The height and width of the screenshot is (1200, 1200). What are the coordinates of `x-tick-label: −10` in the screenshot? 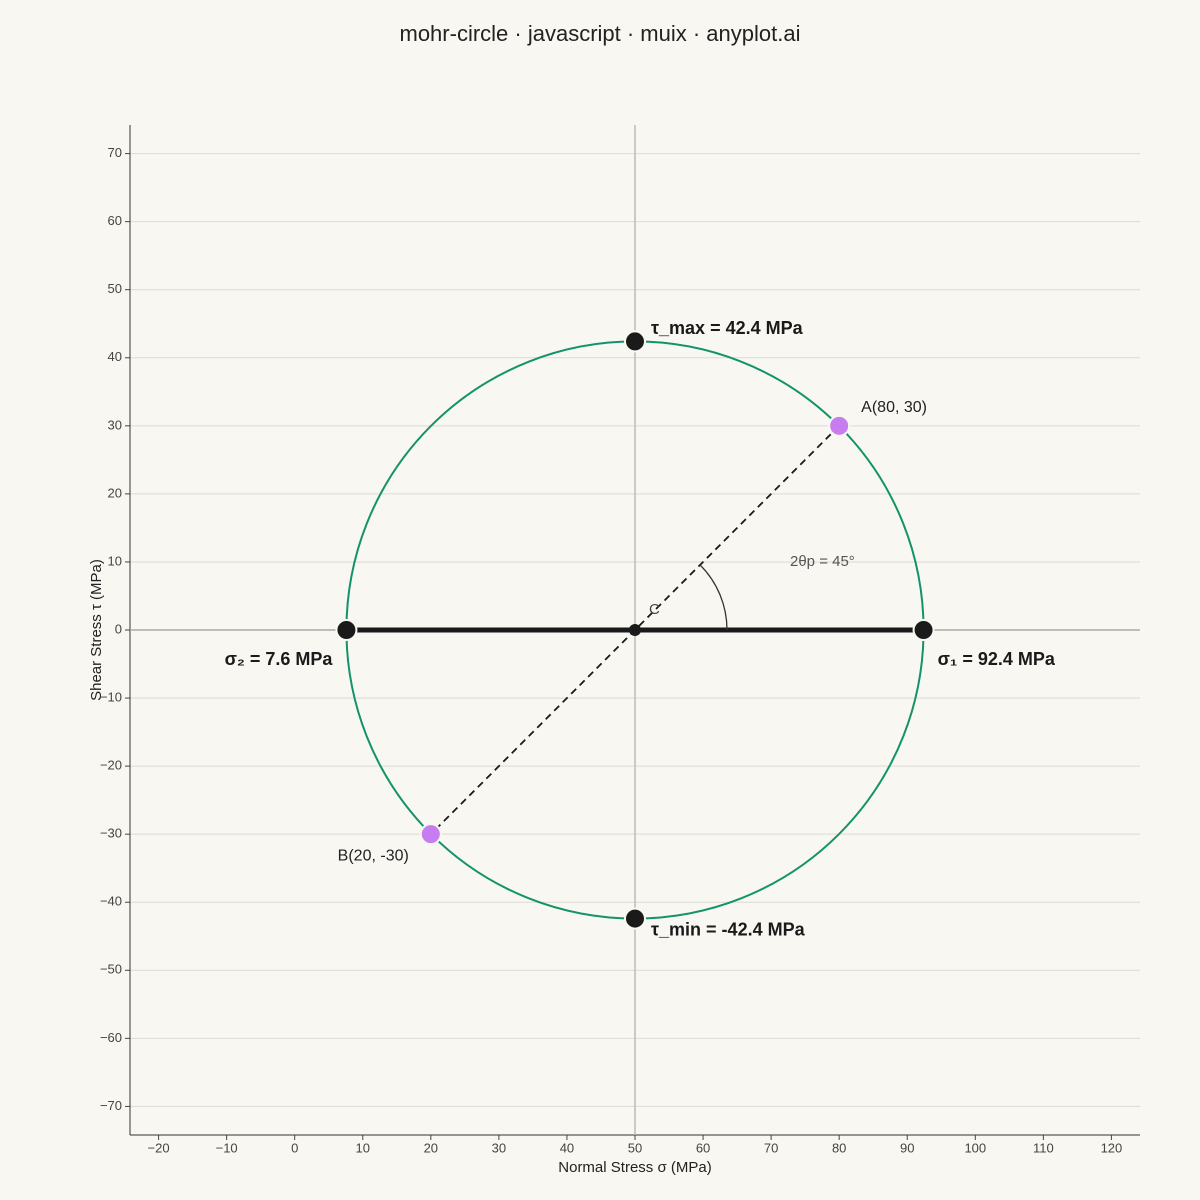 It's located at (227, 1147).